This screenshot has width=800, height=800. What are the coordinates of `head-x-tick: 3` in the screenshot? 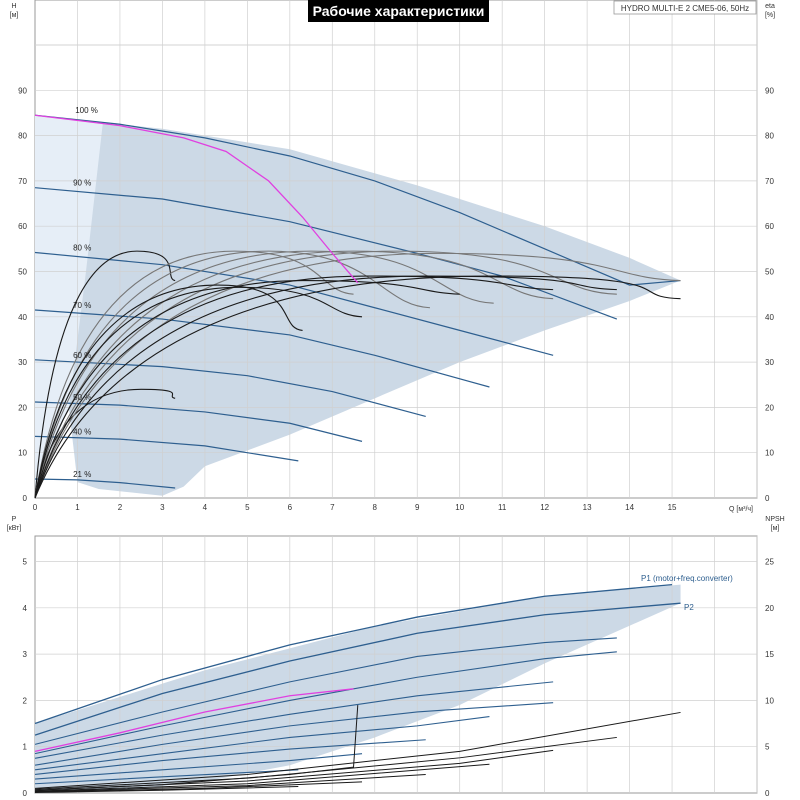 It's located at (162, 507).